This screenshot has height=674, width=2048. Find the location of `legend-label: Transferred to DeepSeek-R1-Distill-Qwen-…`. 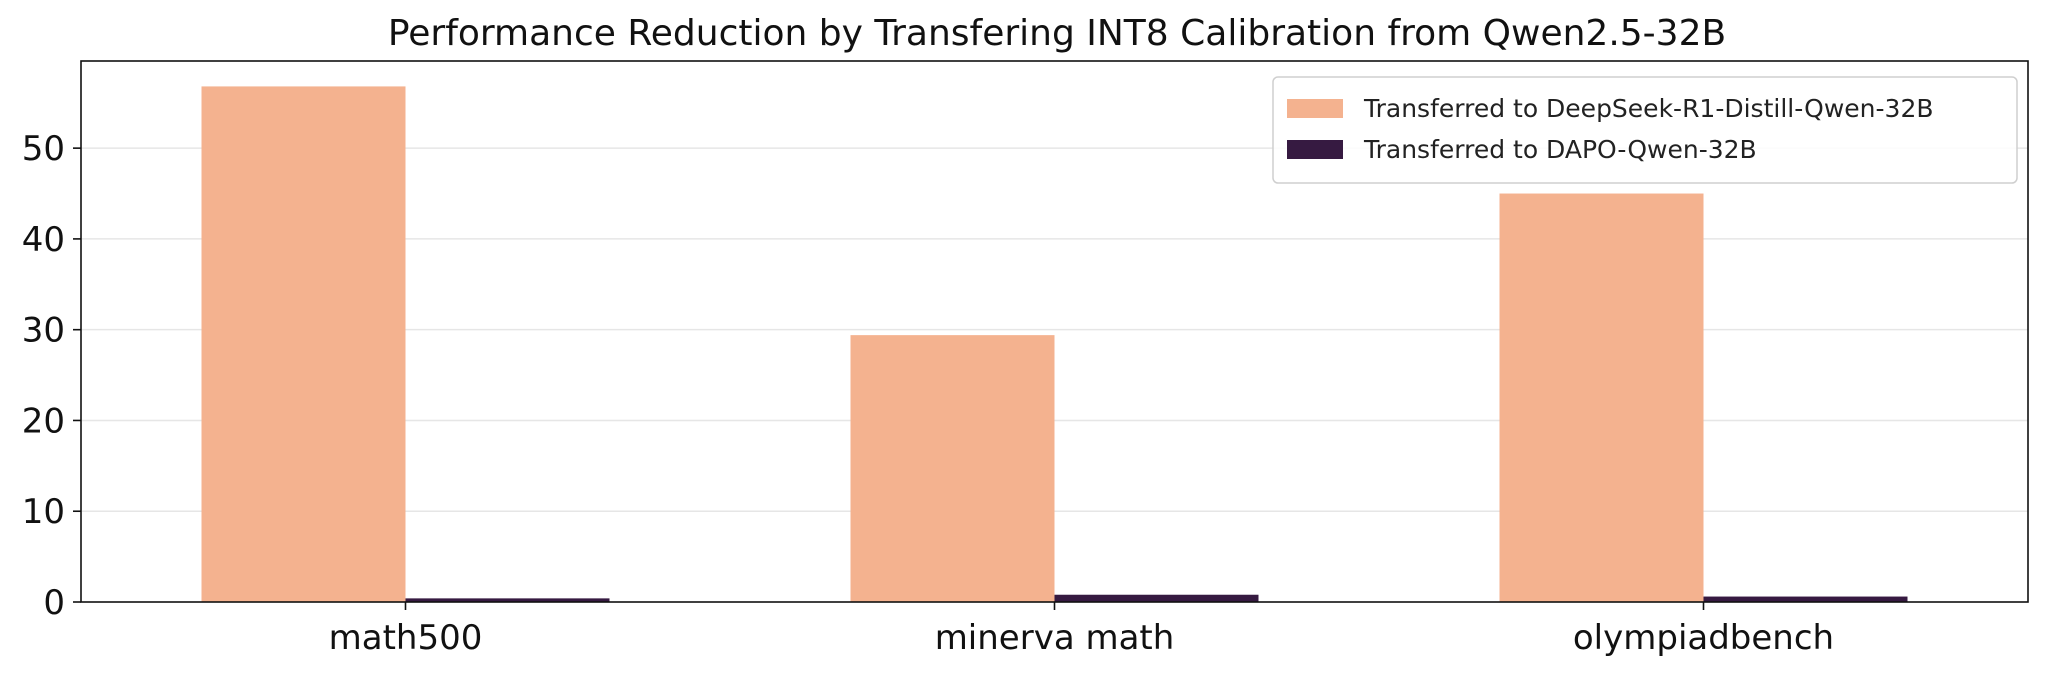

legend-label: Transferred to DeepSeek-R1-Distill-Qwen-… is located at coordinates (1648, 108).